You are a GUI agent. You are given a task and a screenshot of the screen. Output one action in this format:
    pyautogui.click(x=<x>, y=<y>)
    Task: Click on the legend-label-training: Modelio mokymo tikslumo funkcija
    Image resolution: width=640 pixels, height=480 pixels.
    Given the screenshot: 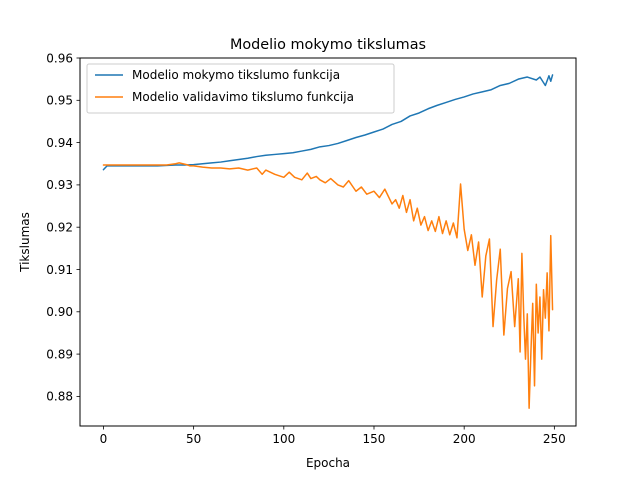 What is the action you would take?
    pyautogui.click(x=236, y=75)
    